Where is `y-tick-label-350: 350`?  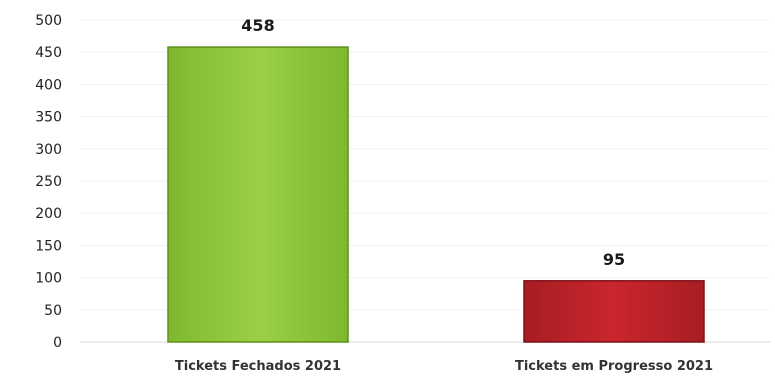 y-tick-label-350: 350 is located at coordinates (48, 118).